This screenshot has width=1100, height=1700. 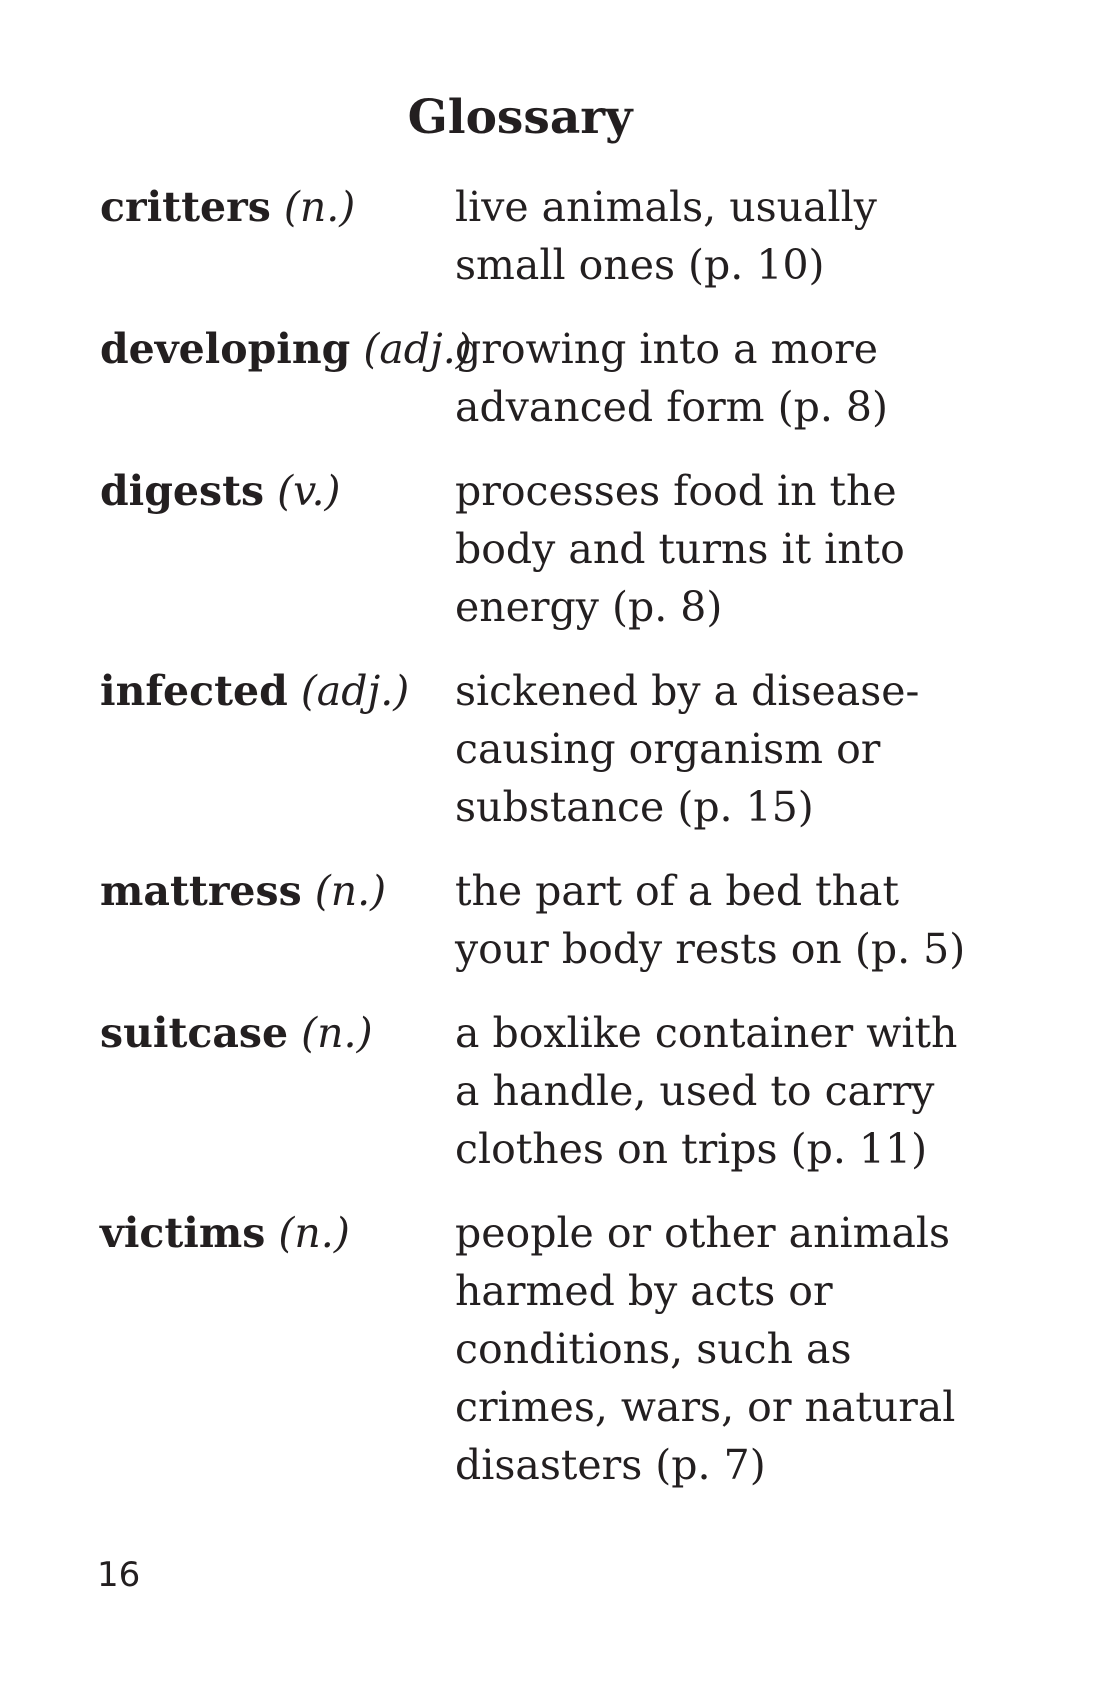 I want to click on definition-line: people or other animals, so click(x=703, y=1233).